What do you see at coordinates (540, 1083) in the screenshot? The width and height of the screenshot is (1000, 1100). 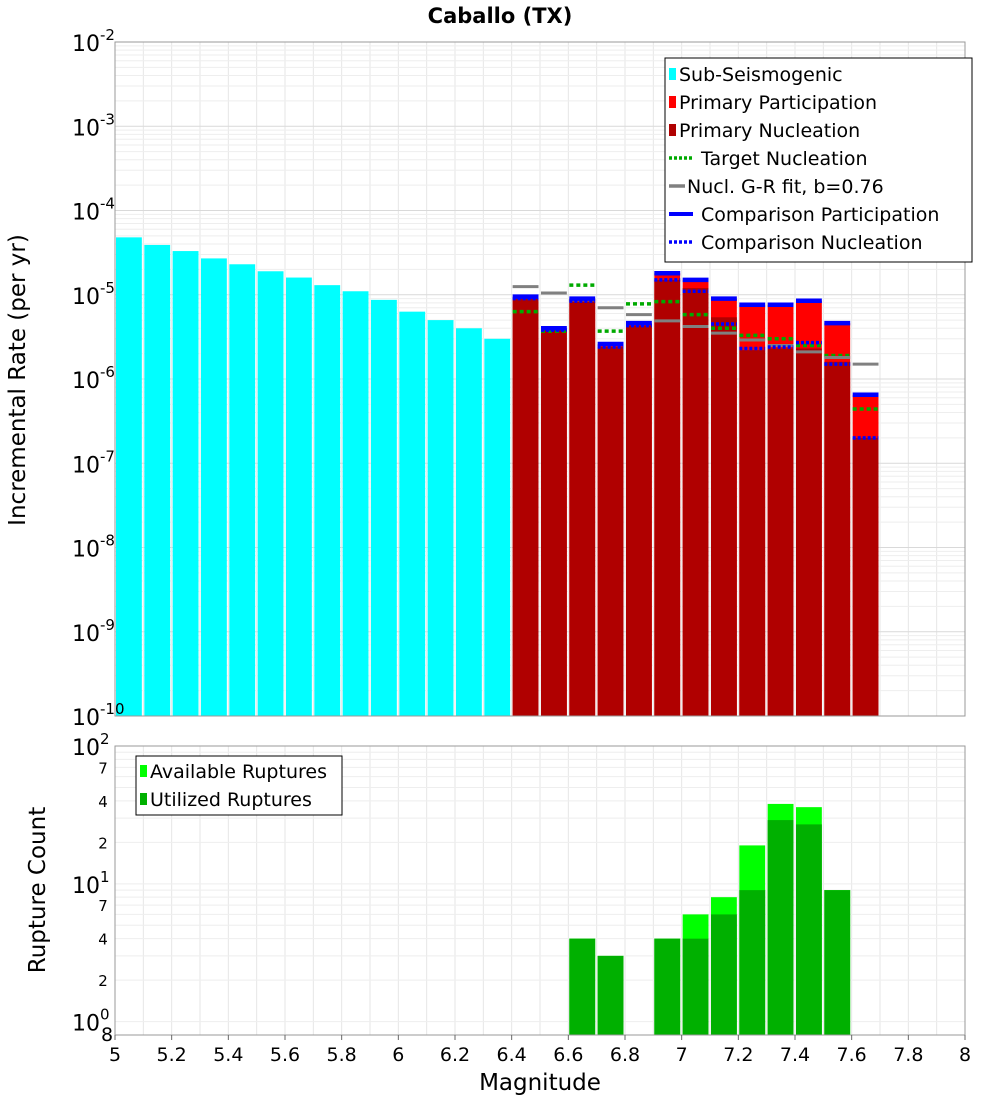 I see `x-axis-label: Magnitude` at bounding box center [540, 1083].